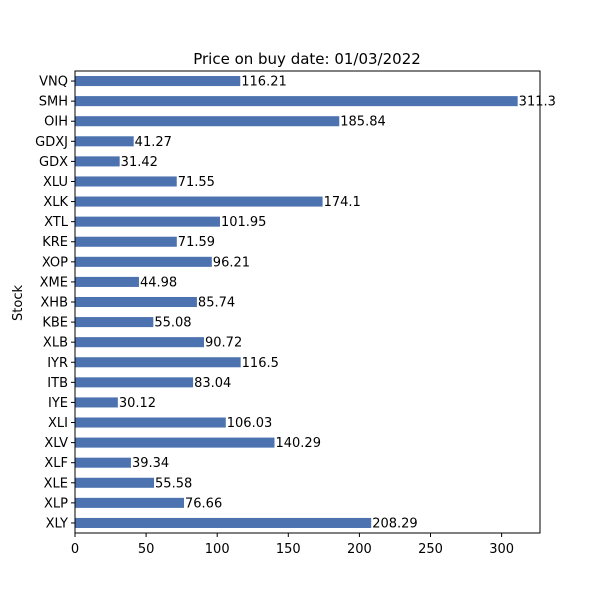 This screenshot has width=600, height=600. I want to click on x-axis-ticks: 0 50 100 150 200 250 300, so click(292, 545).